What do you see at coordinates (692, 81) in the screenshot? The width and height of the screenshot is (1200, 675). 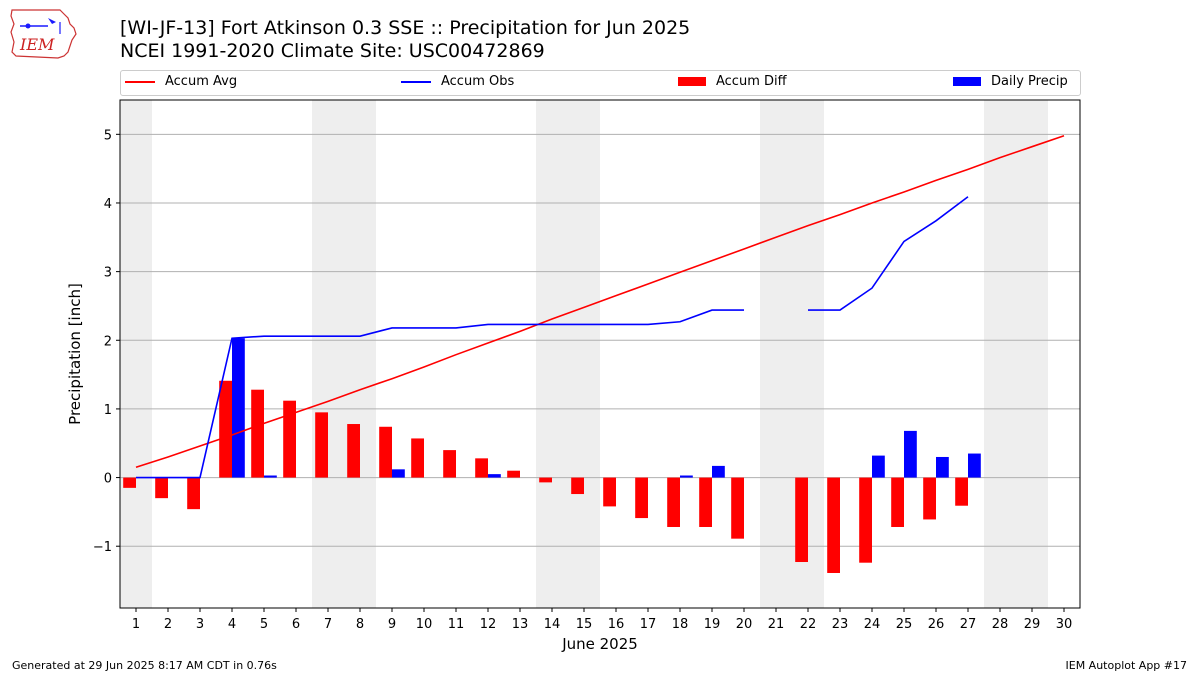 I see `legend-swatch-accum-diff` at bounding box center [692, 81].